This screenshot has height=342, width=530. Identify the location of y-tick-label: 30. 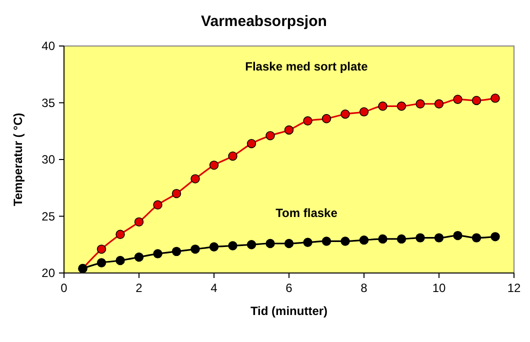
(49, 159).